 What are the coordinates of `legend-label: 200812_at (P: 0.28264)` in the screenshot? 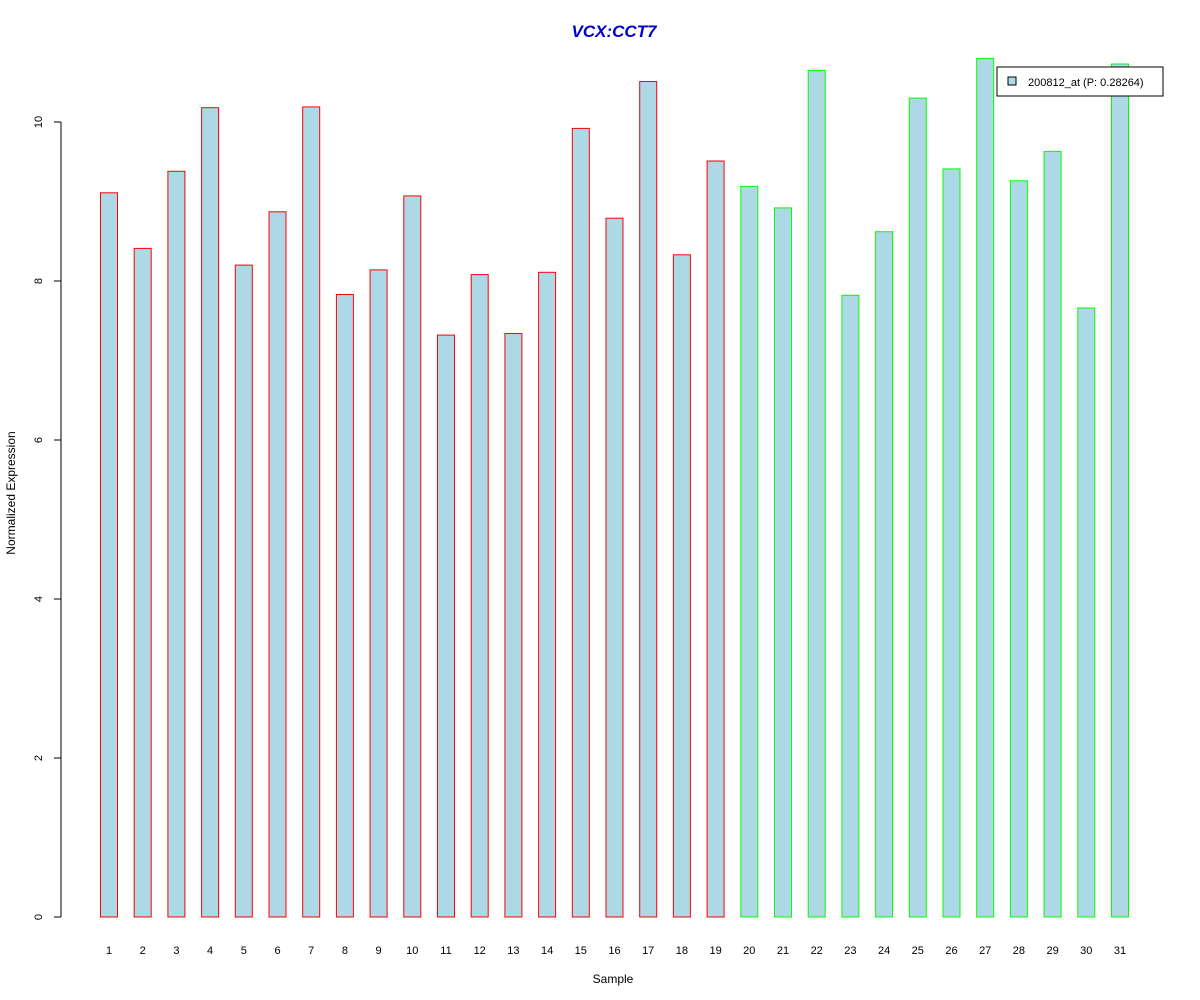 It's located at (1086, 83).